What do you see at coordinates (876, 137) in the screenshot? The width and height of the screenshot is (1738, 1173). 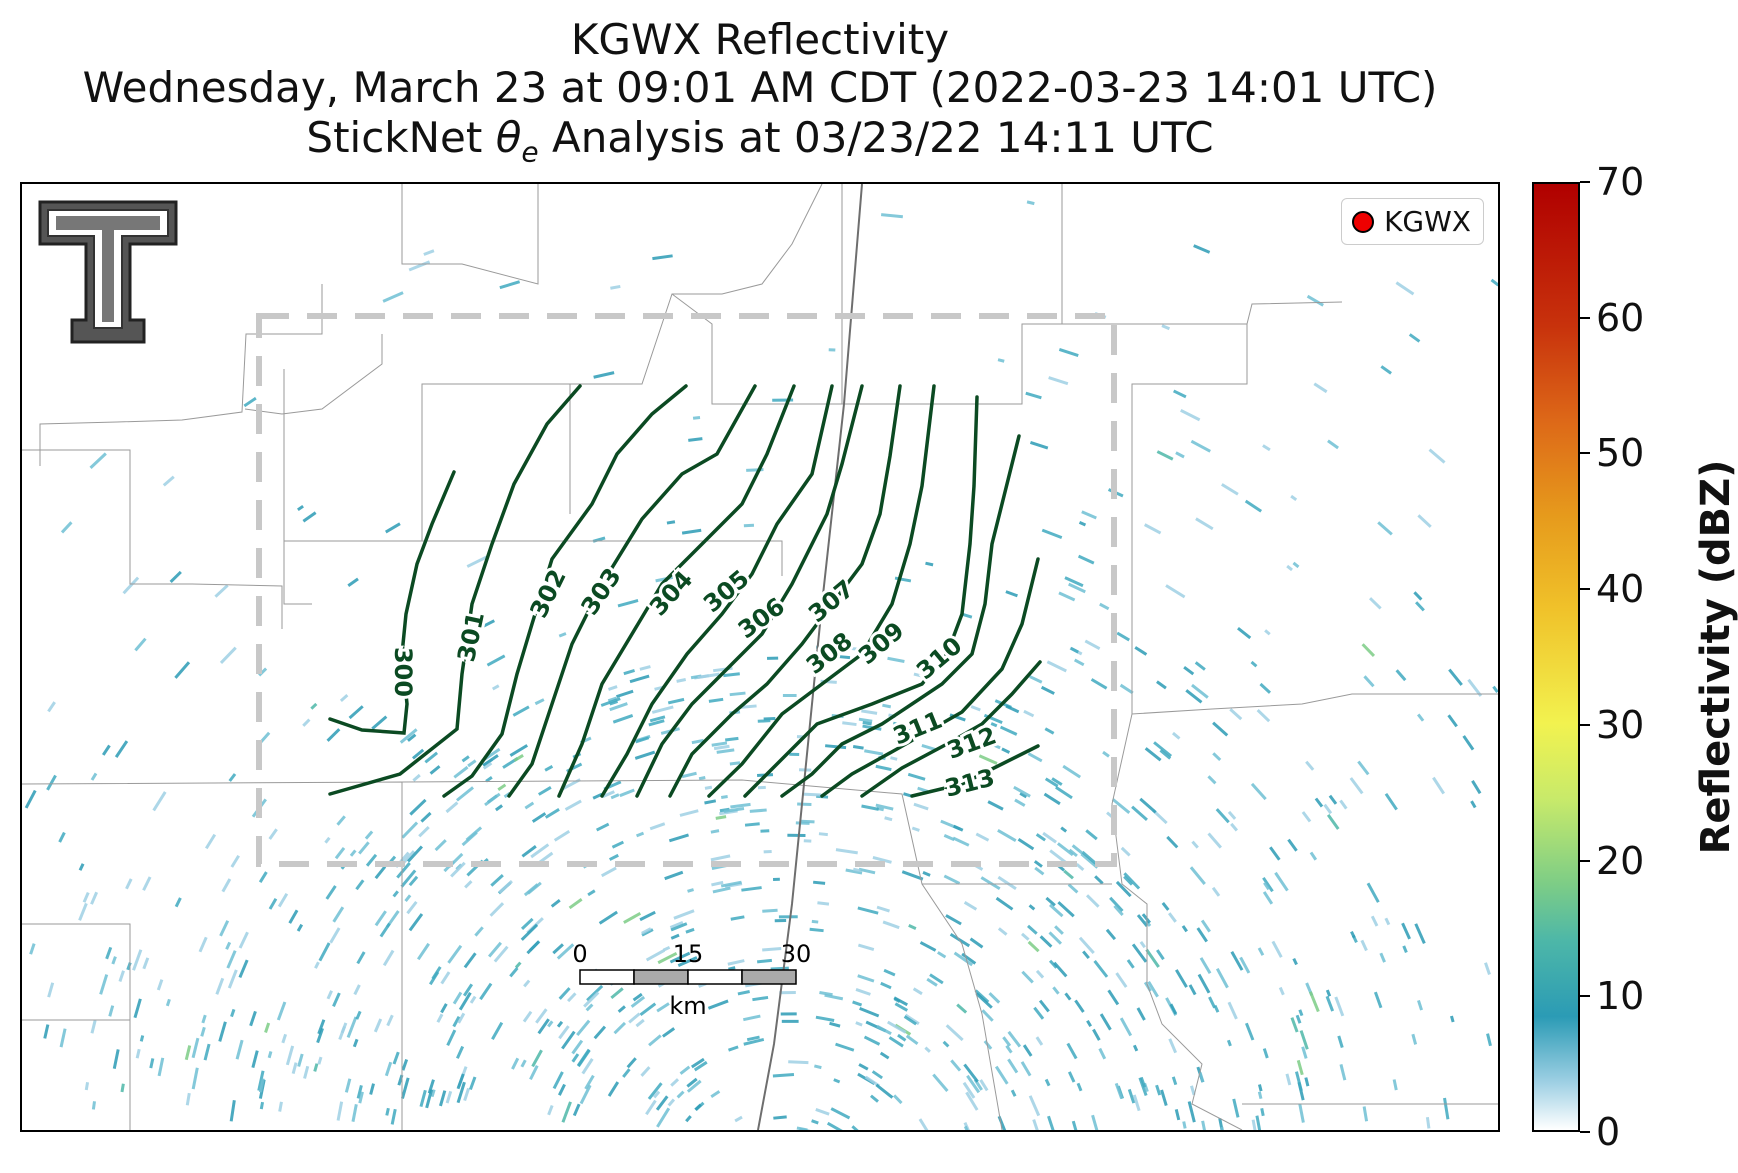 I see `title-line-3-suffix: Analysis at 03/23/22 14:11 UTC` at bounding box center [876, 137].